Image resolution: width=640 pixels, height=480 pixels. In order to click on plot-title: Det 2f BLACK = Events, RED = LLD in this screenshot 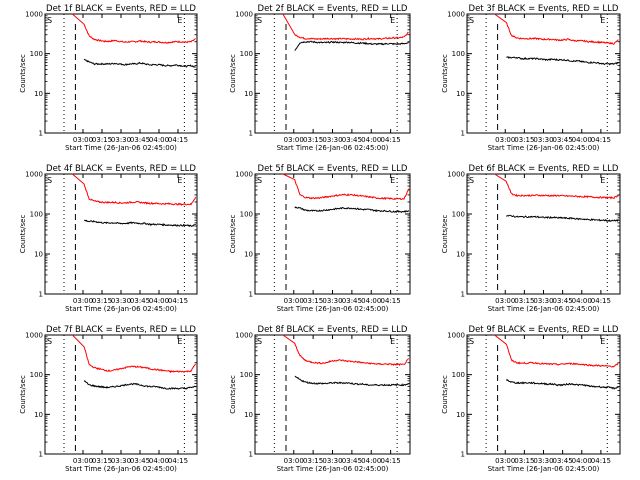, I will do `click(333, 9)`.